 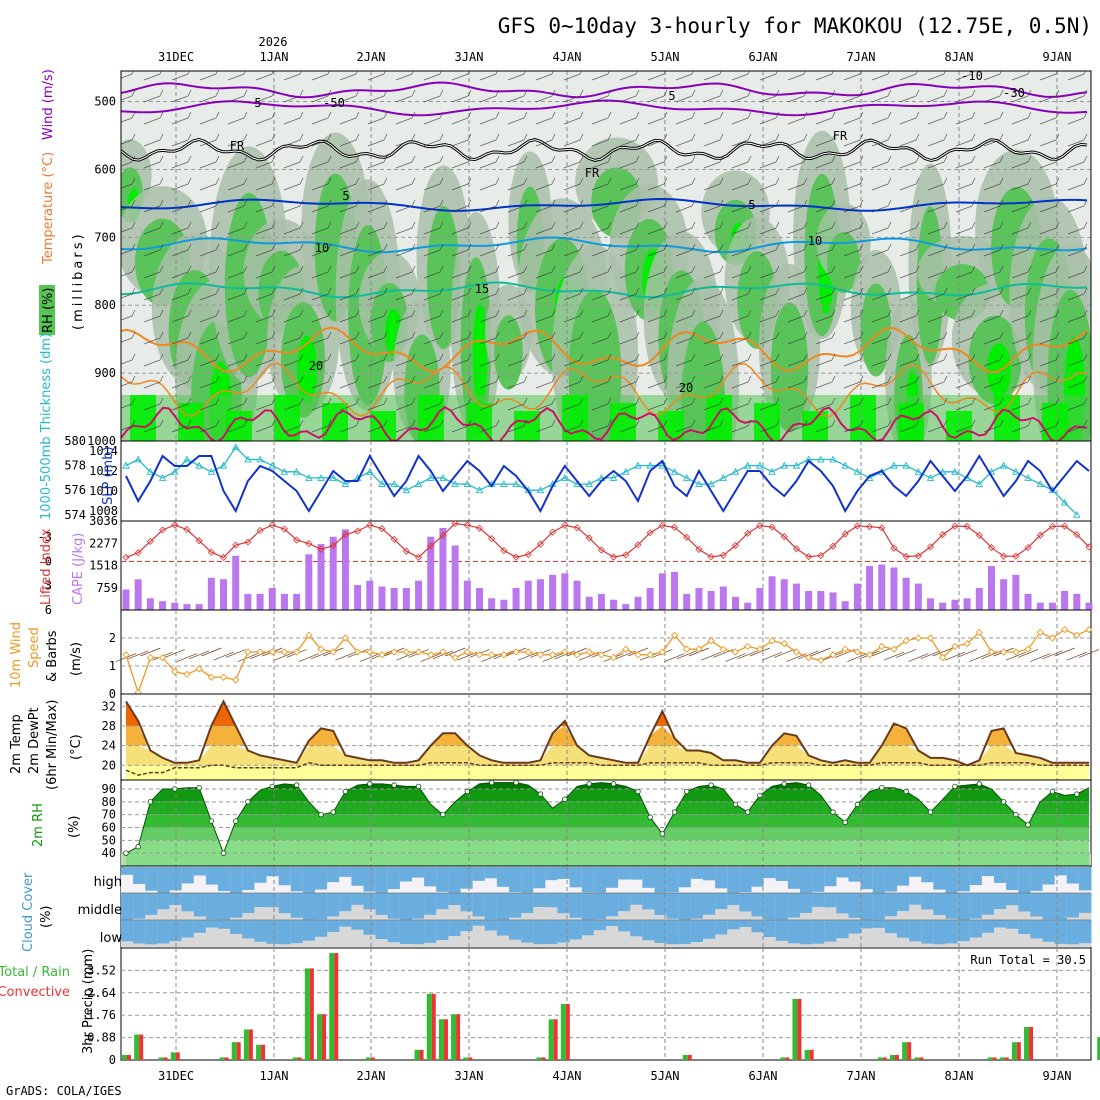 What do you see at coordinates (46, 566) in the screenshot?
I see `lifted-index-axis-label: Lifted Index` at bounding box center [46, 566].